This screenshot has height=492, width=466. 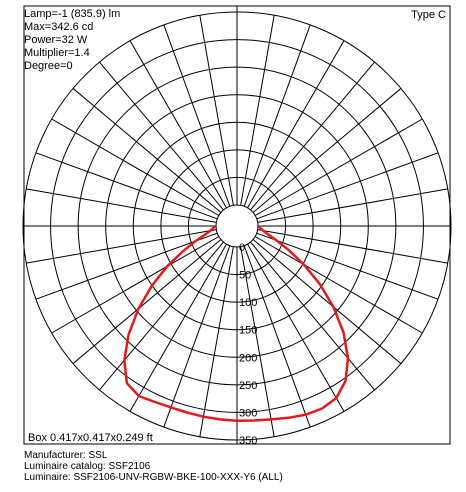 What do you see at coordinates (248, 441) in the screenshot?
I see `ring-label: 350` at bounding box center [248, 441].